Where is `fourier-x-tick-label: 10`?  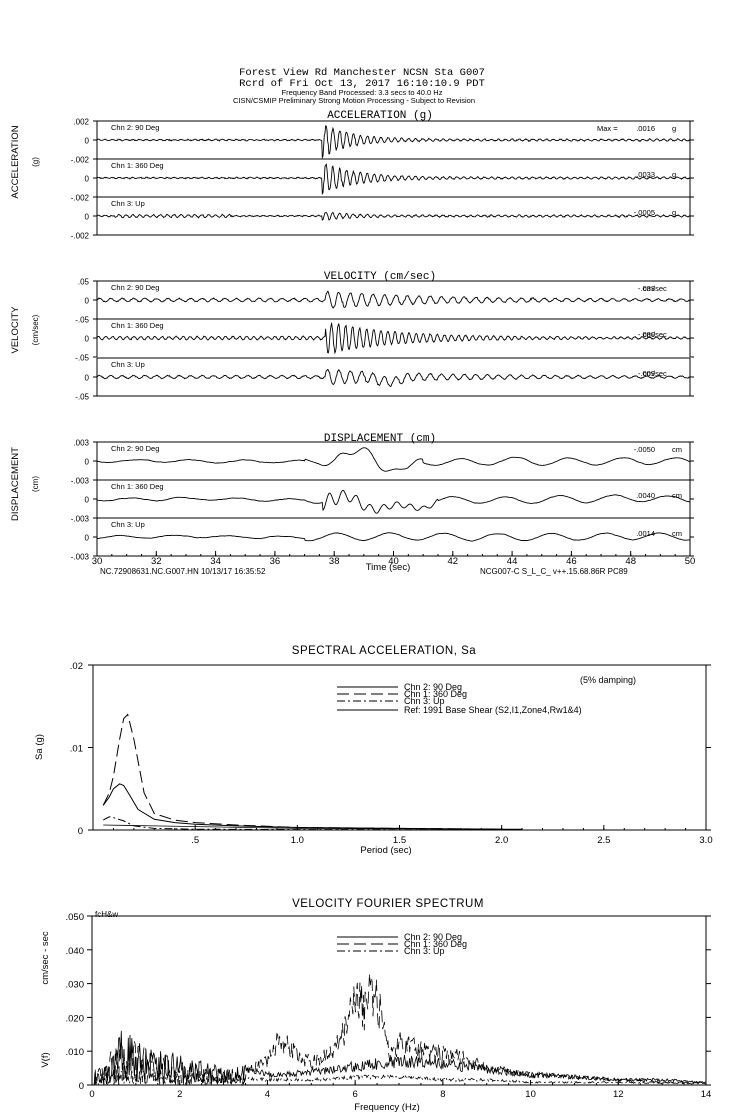 fourier-x-tick-label: 10 is located at coordinates (530, 1094).